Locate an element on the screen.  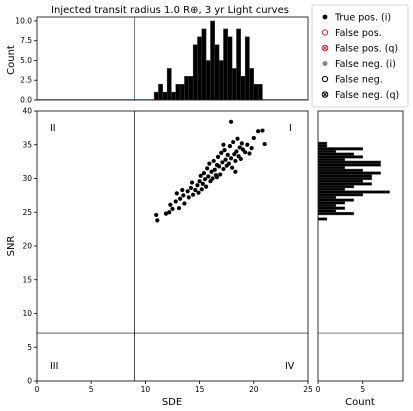
y-tick-label: 40 is located at coordinates (27, 111).